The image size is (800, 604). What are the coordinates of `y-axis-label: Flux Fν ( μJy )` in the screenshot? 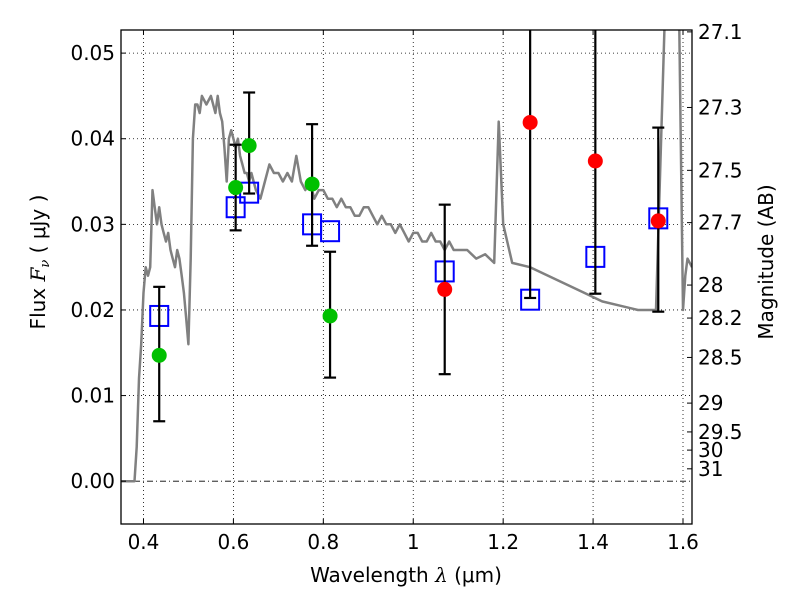 It's located at (39, 262).